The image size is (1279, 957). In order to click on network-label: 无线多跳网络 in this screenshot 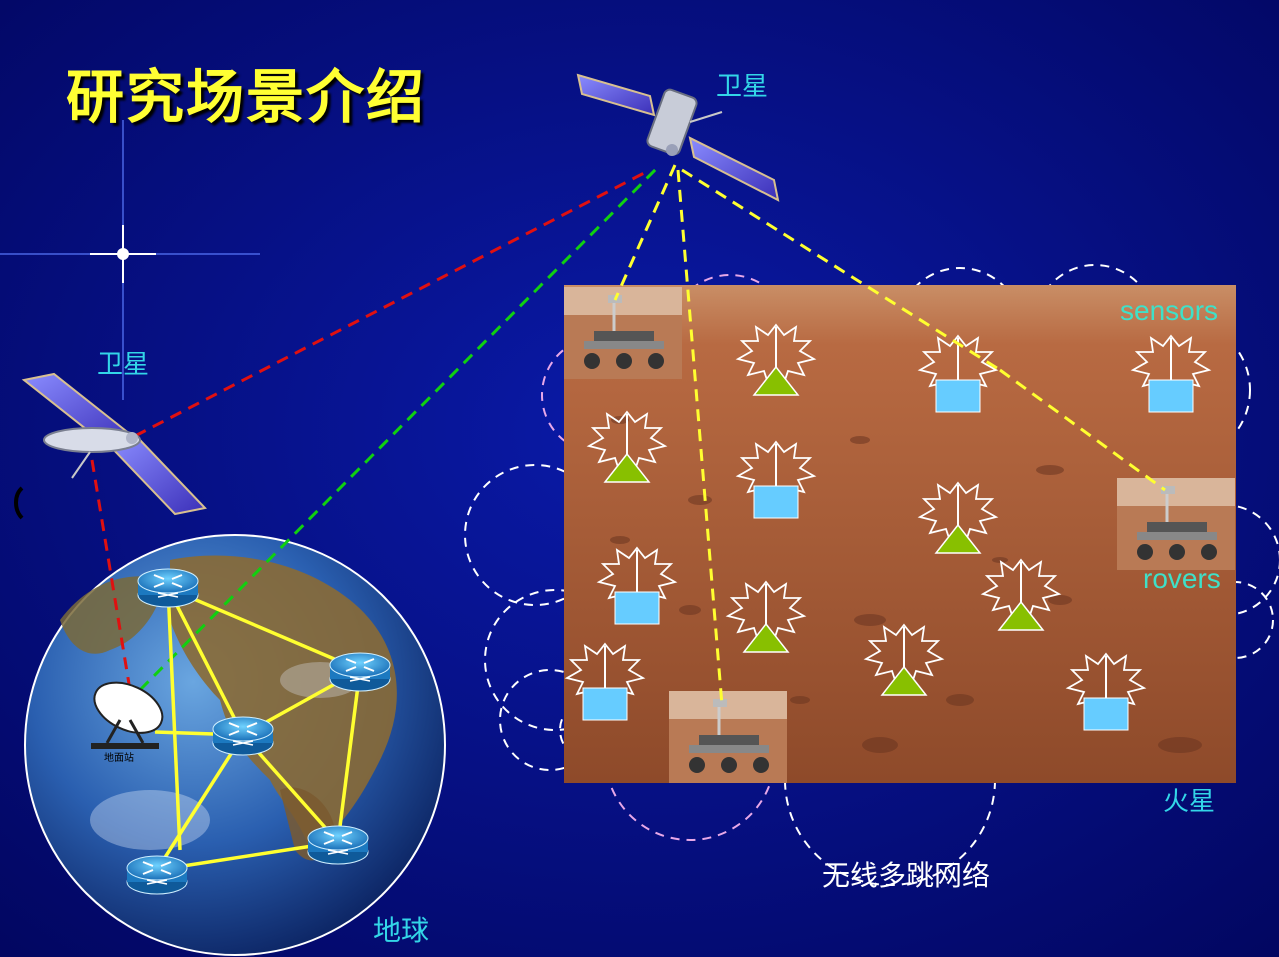, I will do `click(906, 875)`.